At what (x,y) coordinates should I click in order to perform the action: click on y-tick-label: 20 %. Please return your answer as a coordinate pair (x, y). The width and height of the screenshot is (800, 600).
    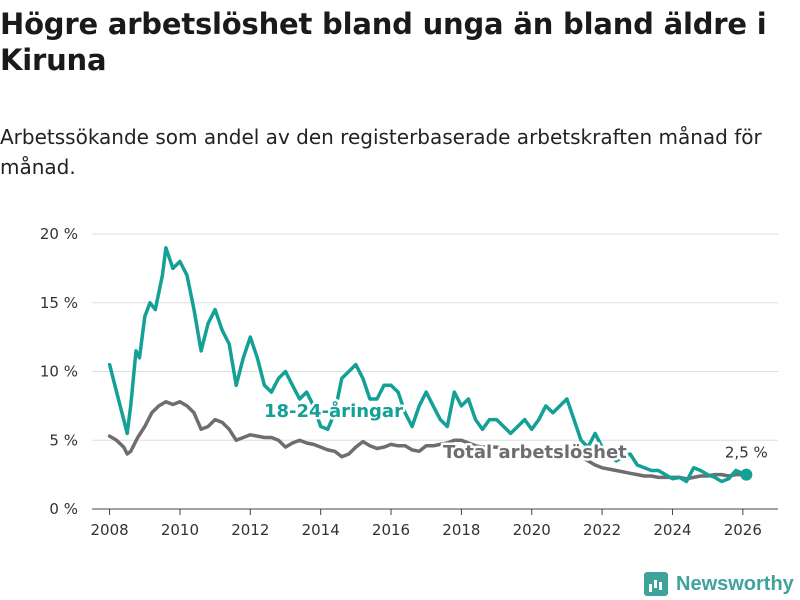
    Looking at the image, I should click on (59, 234).